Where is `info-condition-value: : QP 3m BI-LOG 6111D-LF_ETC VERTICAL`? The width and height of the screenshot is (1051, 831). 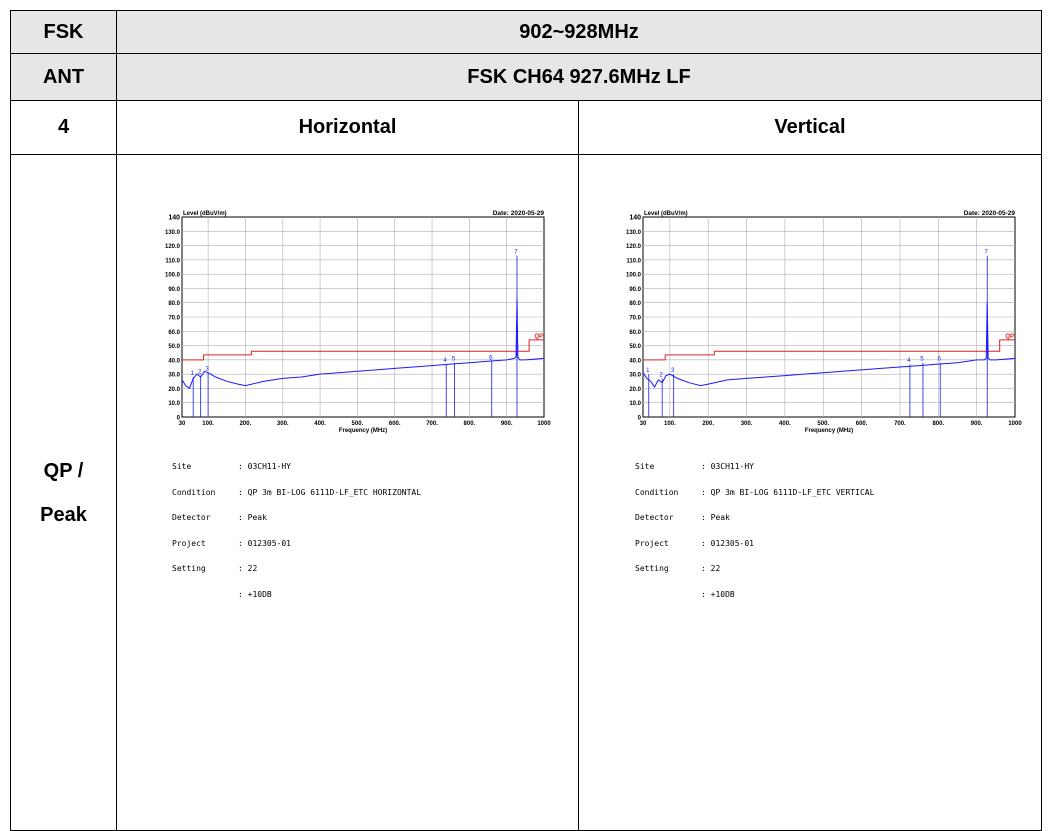 info-condition-value: : QP 3m BI-LOG 6111D-LF_ETC VERTICAL is located at coordinates (788, 492).